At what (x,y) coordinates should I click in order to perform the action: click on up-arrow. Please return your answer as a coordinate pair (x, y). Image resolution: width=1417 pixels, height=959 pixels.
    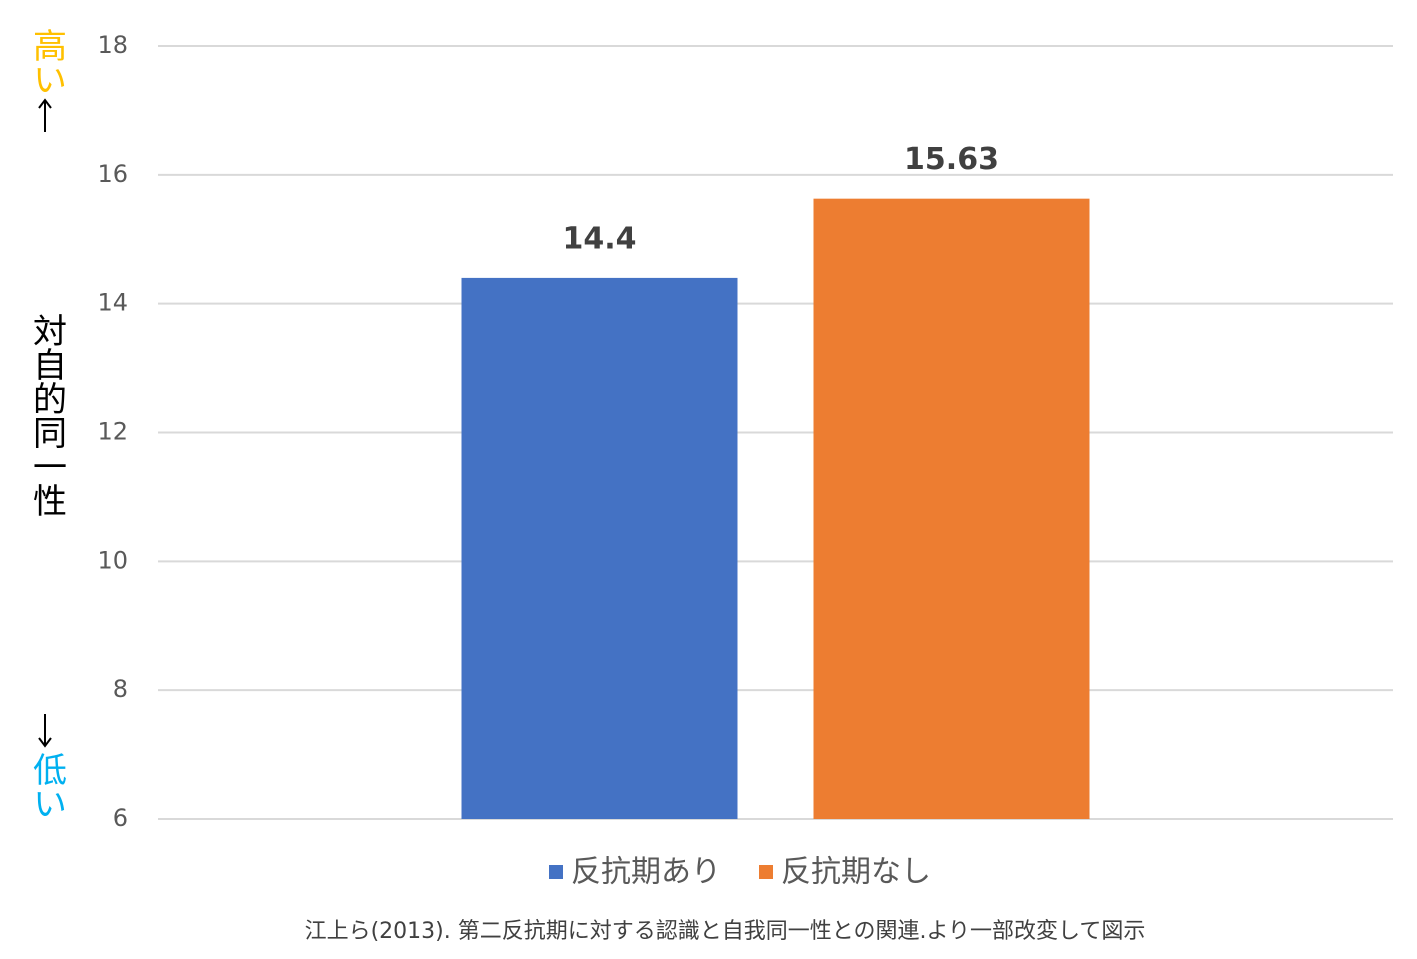
    Looking at the image, I should click on (45, 115).